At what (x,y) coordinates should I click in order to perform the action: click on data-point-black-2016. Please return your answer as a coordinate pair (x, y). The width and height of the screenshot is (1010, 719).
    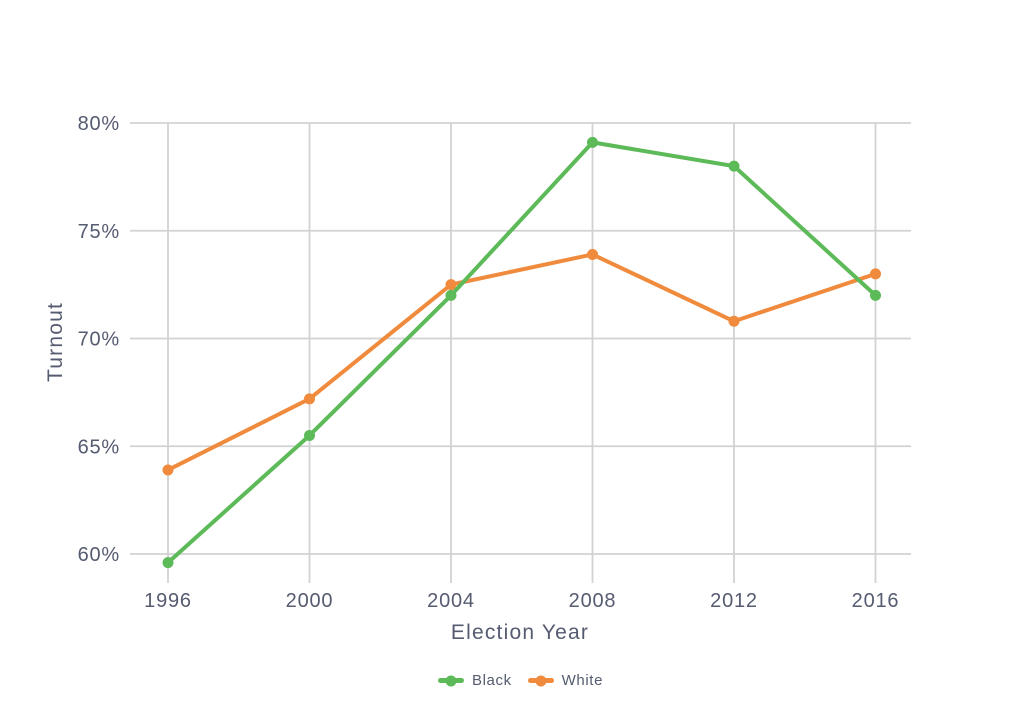
    Looking at the image, I should click on (875, 295).